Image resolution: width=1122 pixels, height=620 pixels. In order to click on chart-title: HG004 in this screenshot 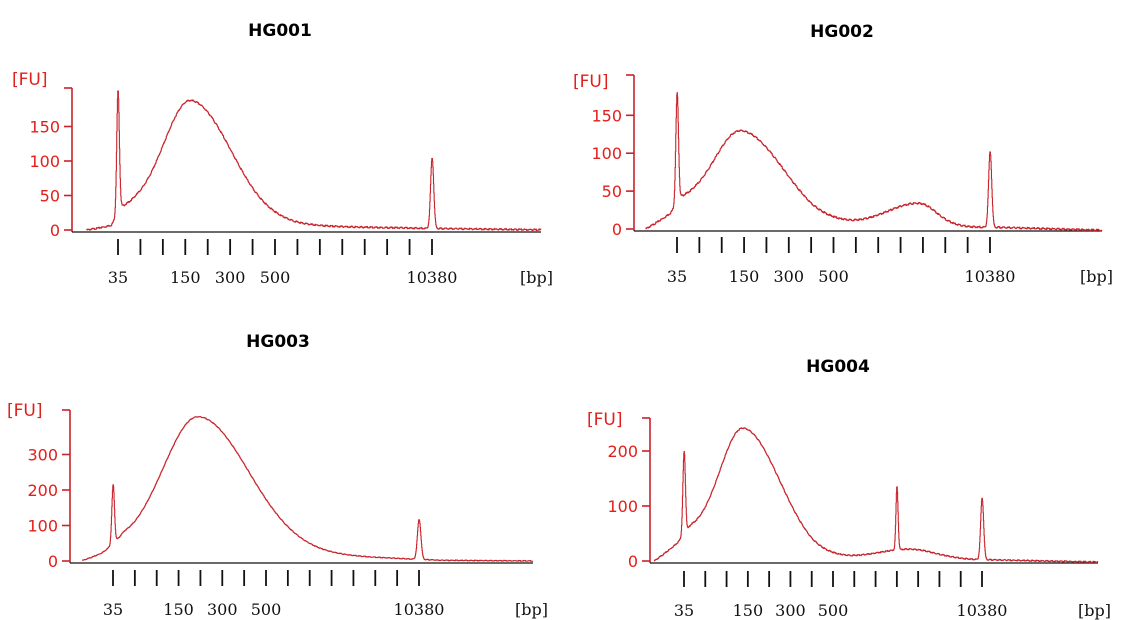, I will do `click(838, 367)`.